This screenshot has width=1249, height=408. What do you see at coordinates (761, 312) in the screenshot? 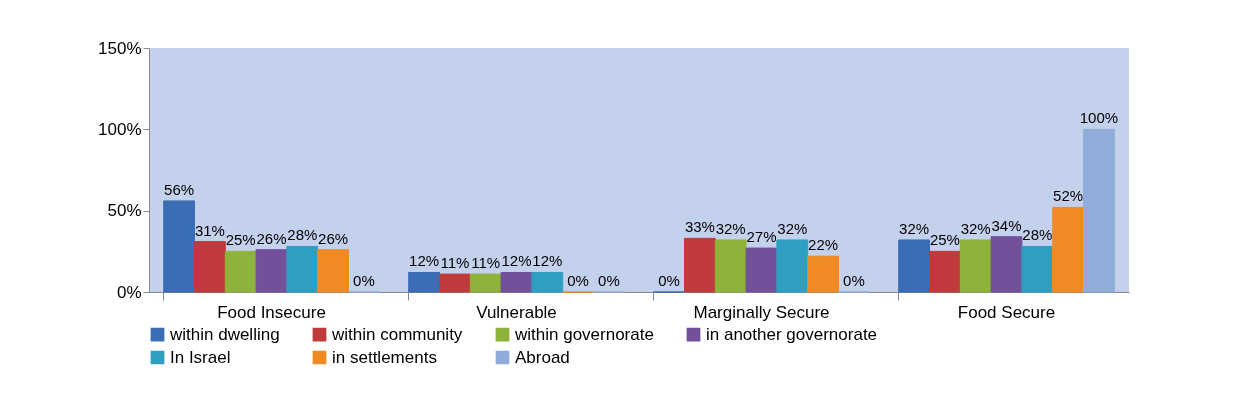
I see `x-tick-label: Marginally Secure` at bounding box center [761, 312].